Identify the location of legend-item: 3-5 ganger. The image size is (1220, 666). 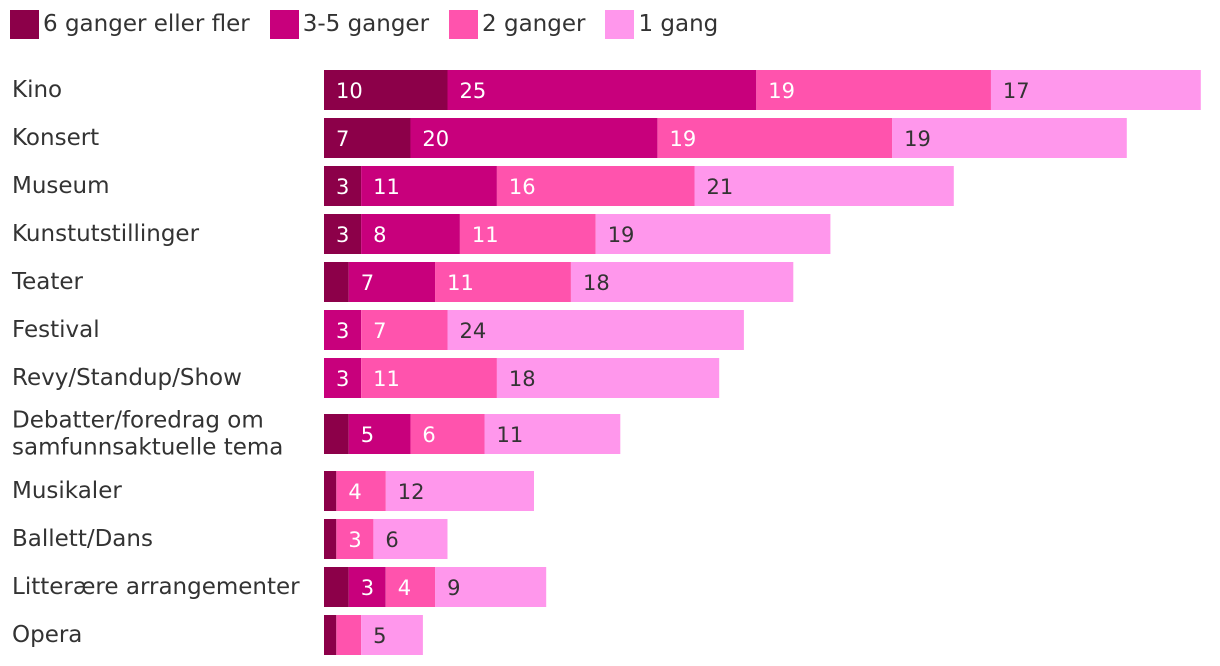
(349, 24).